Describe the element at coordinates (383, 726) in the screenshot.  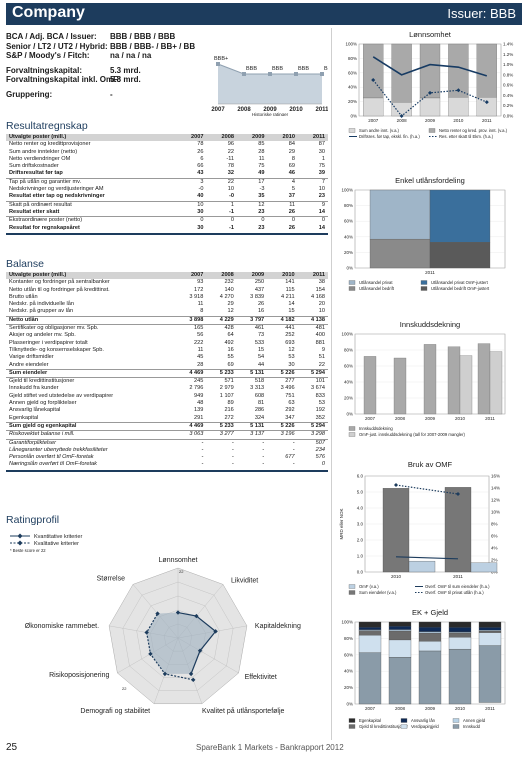
I see `legend-label: Gjeld til kredittinstitusjoner` at that location.